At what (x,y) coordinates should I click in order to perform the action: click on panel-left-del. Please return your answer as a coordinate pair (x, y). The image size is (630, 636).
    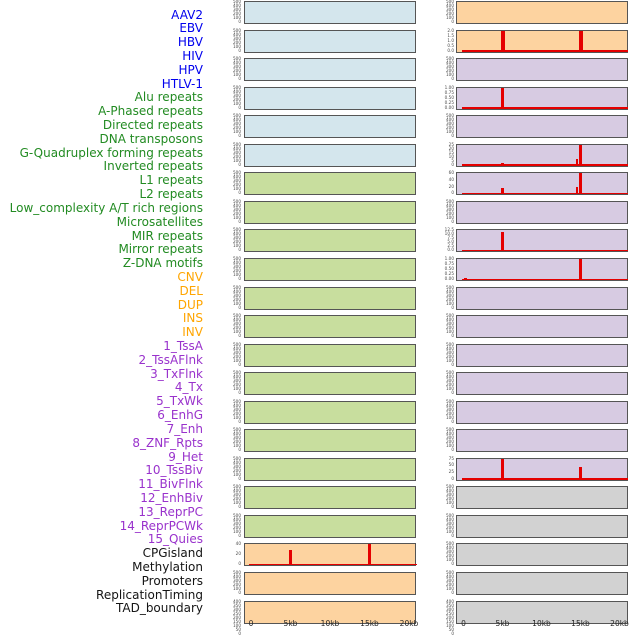
    Looking at the image, I should click on (330, 583).